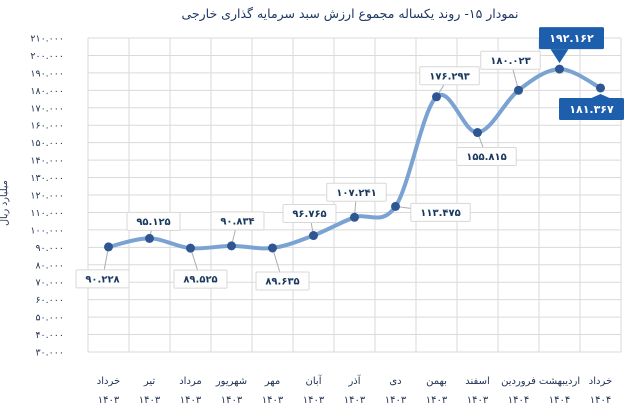 The image size is (640, 417). Describe the element at coordinates (436, 381) in the screenshot. I see `x-axis-month-label: بهمن` at that location.